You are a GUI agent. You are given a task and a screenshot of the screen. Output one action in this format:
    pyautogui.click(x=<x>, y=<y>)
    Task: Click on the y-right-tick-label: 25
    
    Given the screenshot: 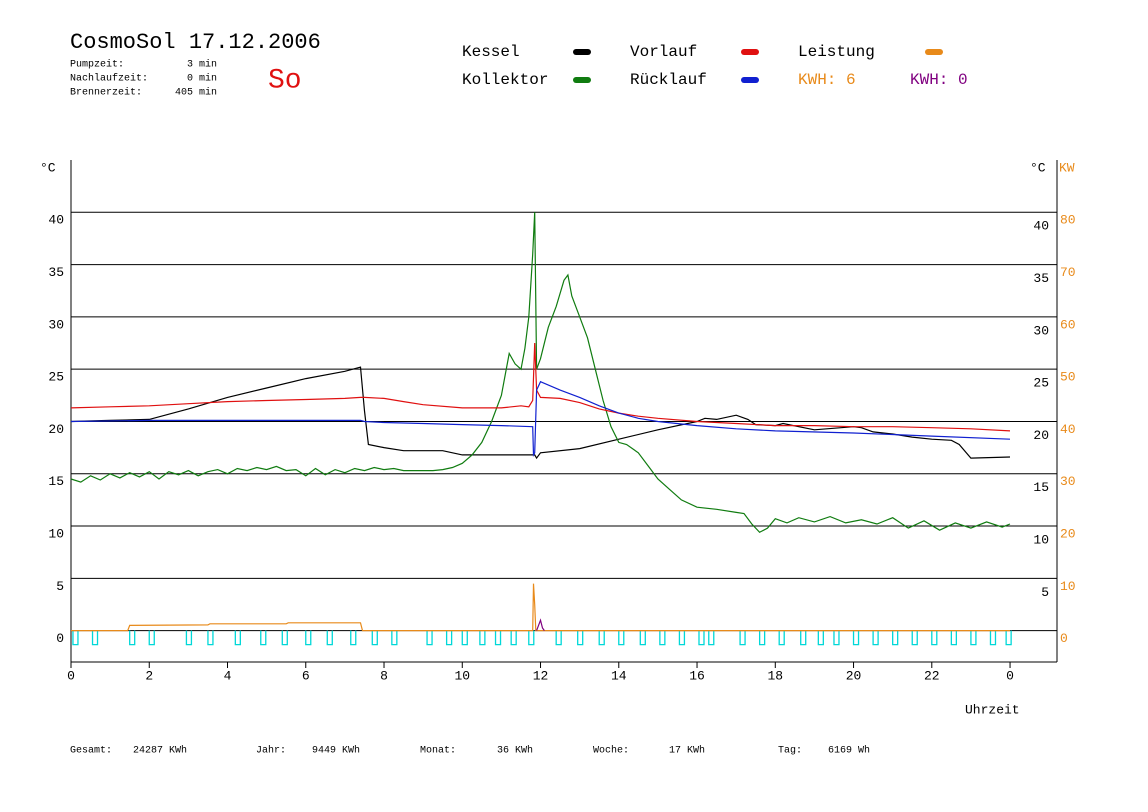 What is the action you would take?
    pyautogui.click(x=1041, y=383)
    